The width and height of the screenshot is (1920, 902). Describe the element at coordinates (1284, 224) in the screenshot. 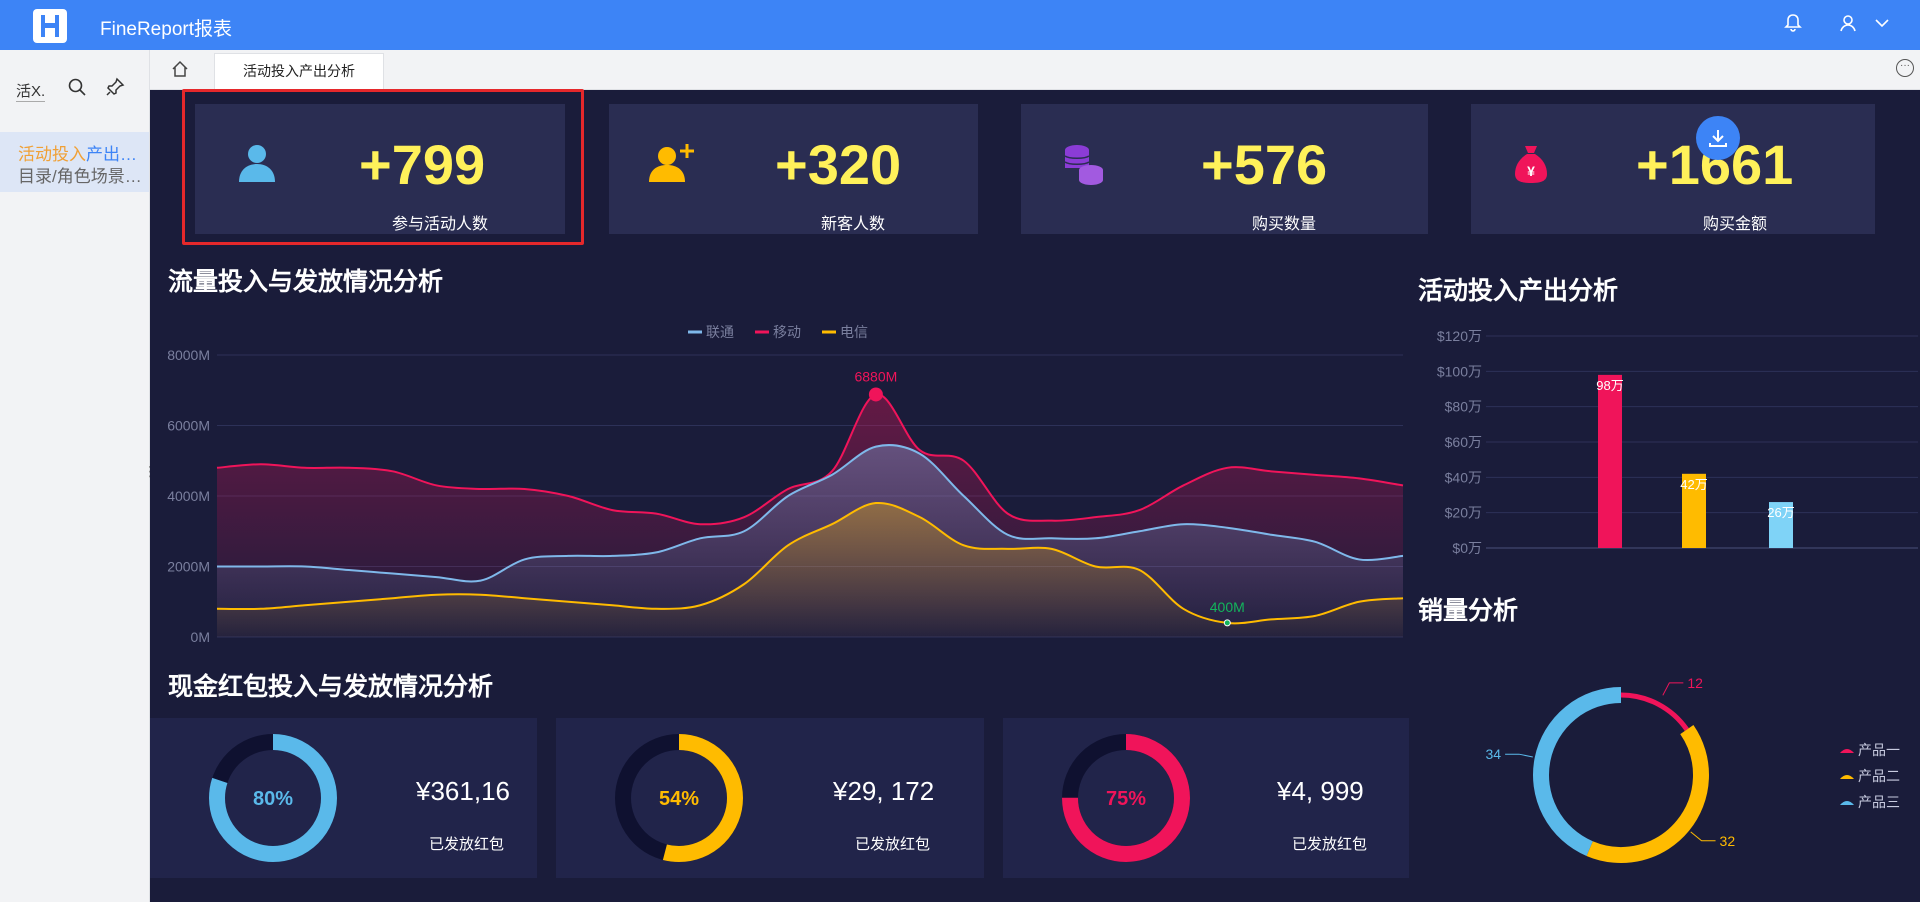

I see `kpi-label: 购买数量` at that location.